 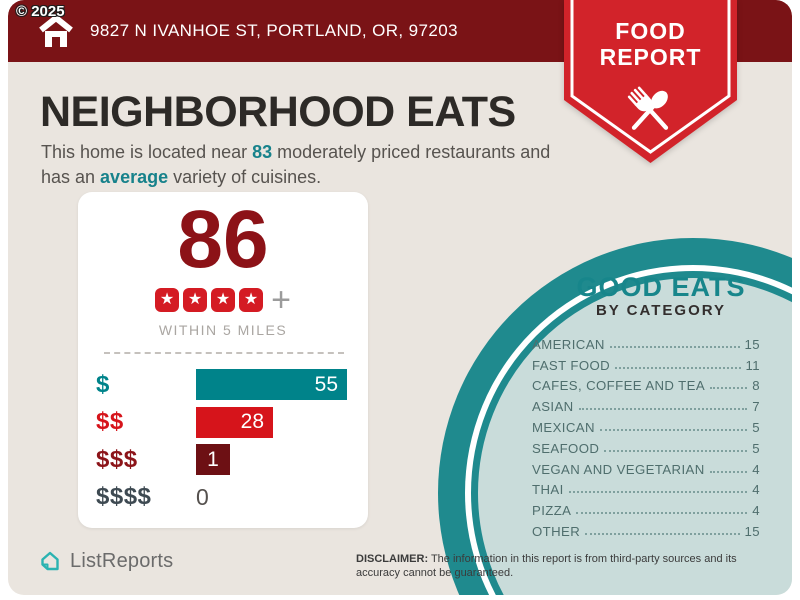 I want to click on ribbon-shape, so click(x=650, y=81).